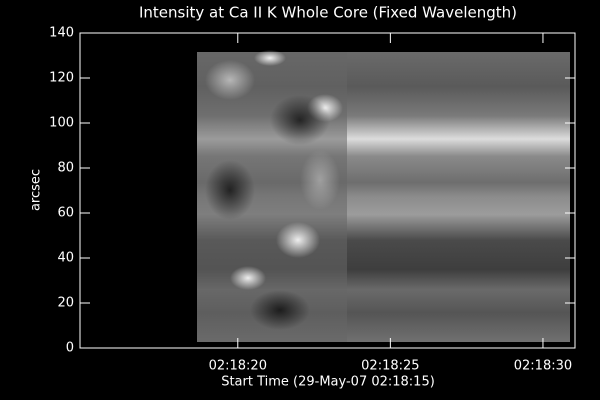 The height and width of the screenshot is (400, 600). What do you see at coordinates (36, 190) in the screenshot?
I see `y-axis-label: arcsec` at bounding box center [36, 190].